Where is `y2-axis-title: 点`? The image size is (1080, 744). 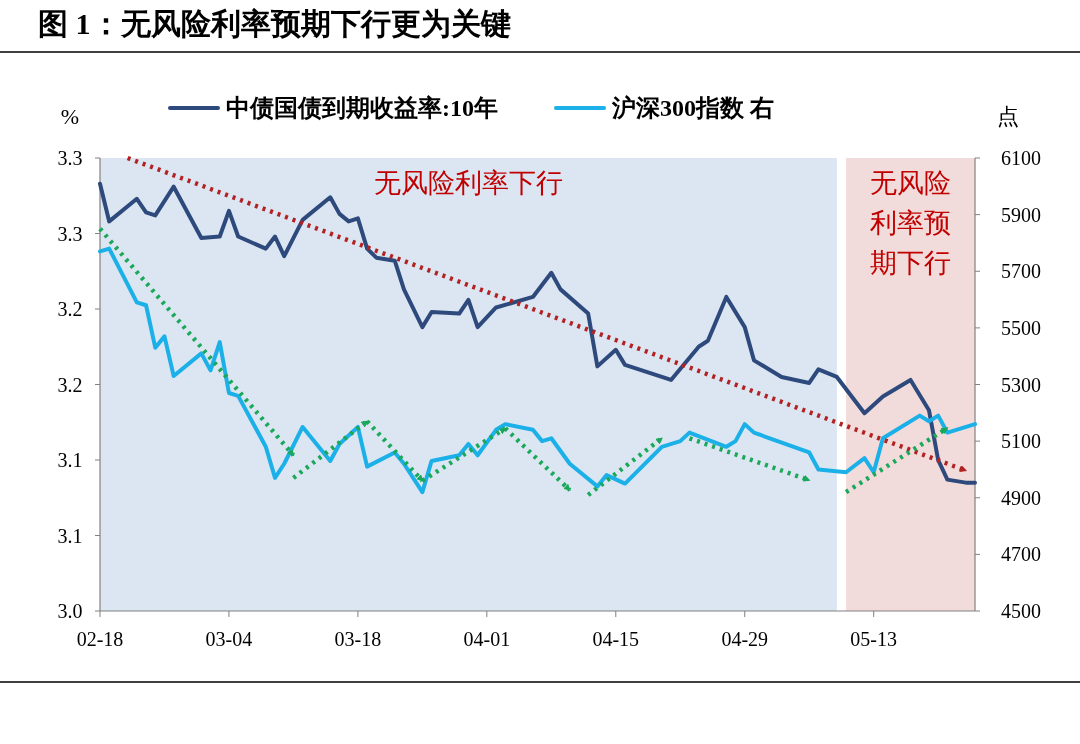 y2-axis-title: 点 is located at coordinates (1008, 116).